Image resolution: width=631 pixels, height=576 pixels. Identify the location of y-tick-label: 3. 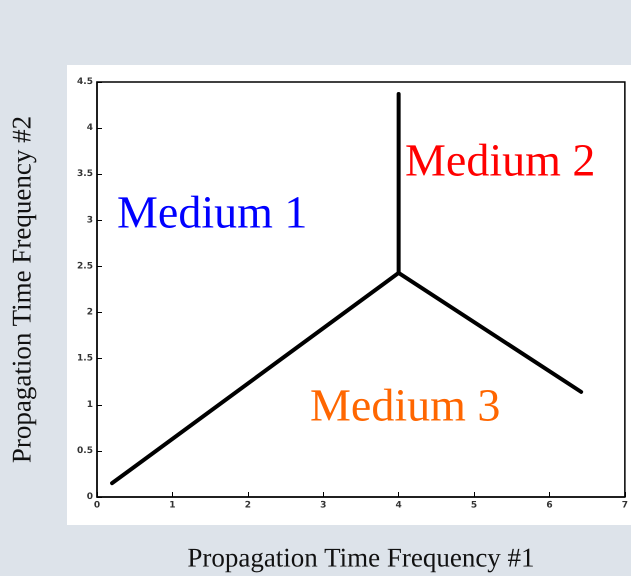
(89, 220).